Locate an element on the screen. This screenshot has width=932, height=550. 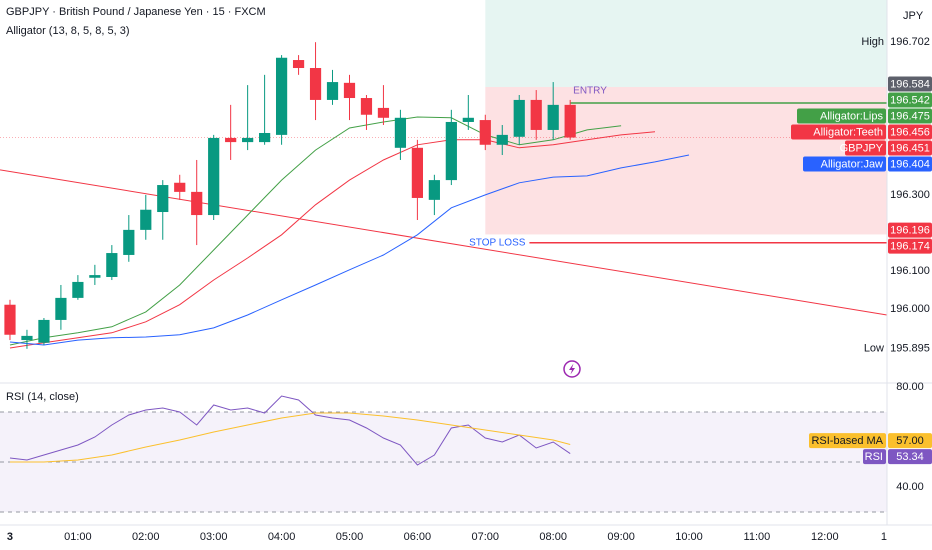
price-tag: Alligator:Jaw is located at coordinates (852, 164).